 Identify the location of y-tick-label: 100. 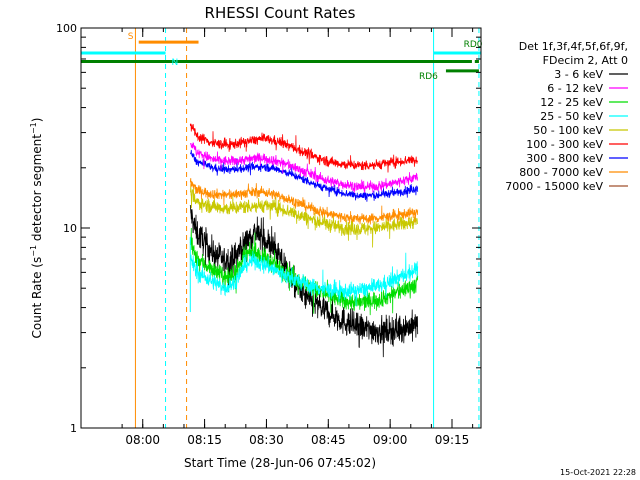
(66, 28).